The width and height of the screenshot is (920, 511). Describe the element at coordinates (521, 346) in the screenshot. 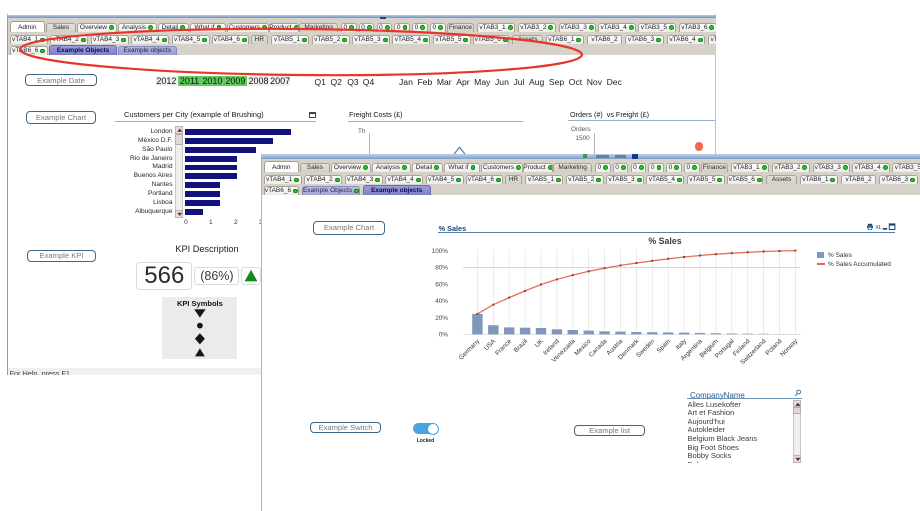

I see `svg-text: Brazil` at that location.